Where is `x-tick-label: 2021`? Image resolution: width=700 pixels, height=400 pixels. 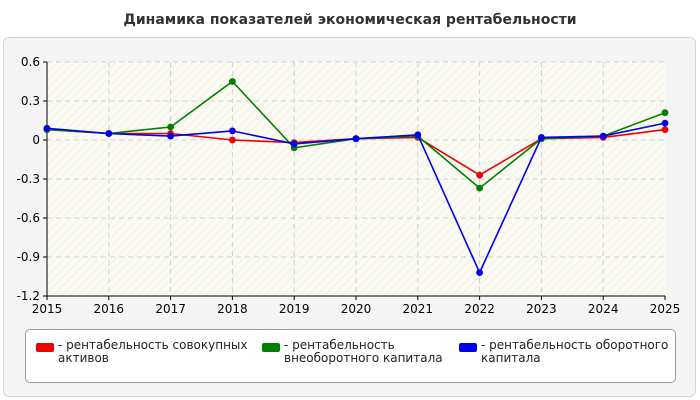 x-tick-label: 2021 is located at coordinates (418, 309).